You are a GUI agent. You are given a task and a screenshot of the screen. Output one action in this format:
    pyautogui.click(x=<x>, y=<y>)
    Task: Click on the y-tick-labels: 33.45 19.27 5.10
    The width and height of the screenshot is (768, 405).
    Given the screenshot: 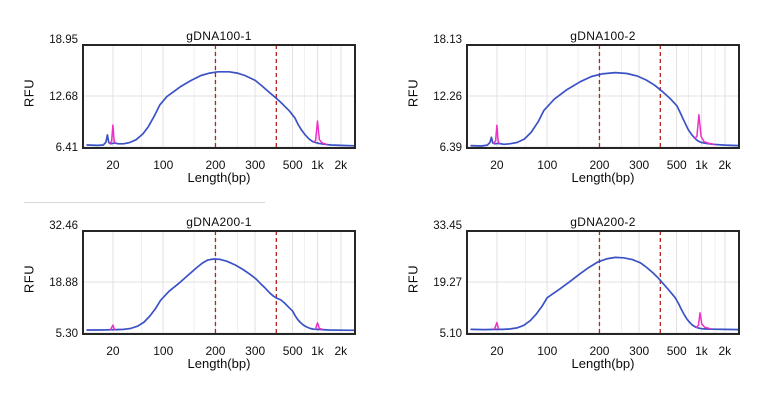 What is the action you would take?
    pyautogui.click(x=447, y=280)
    